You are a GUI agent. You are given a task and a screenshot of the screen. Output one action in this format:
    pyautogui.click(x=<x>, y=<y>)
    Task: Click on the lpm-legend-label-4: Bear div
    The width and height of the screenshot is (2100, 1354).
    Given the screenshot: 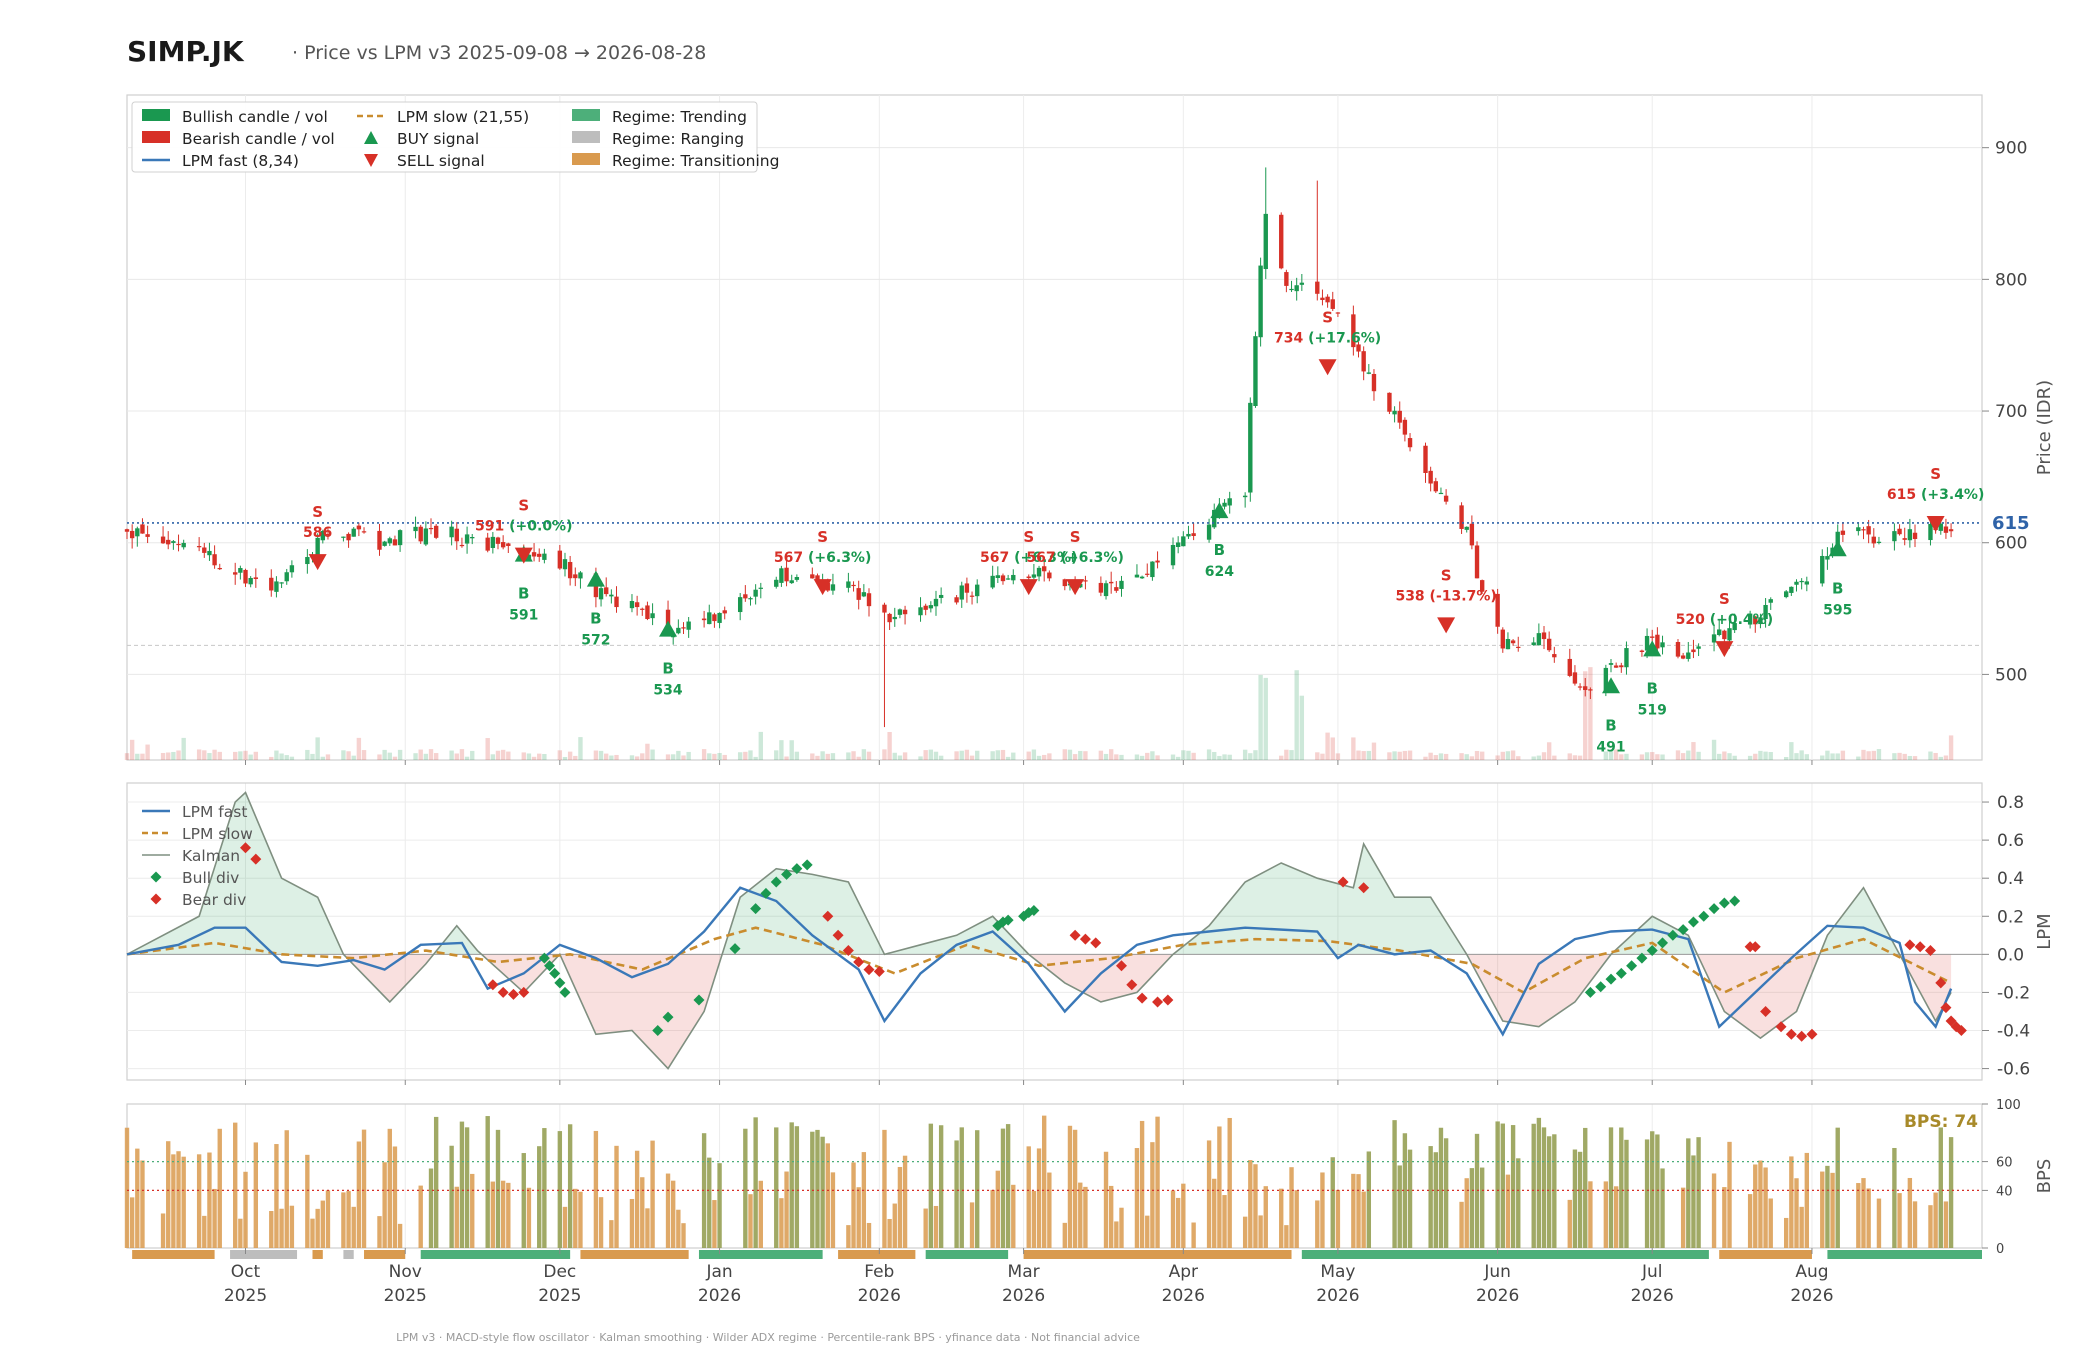 What is the action you would take?
    pyautogui.click(x=214, y=900)
    